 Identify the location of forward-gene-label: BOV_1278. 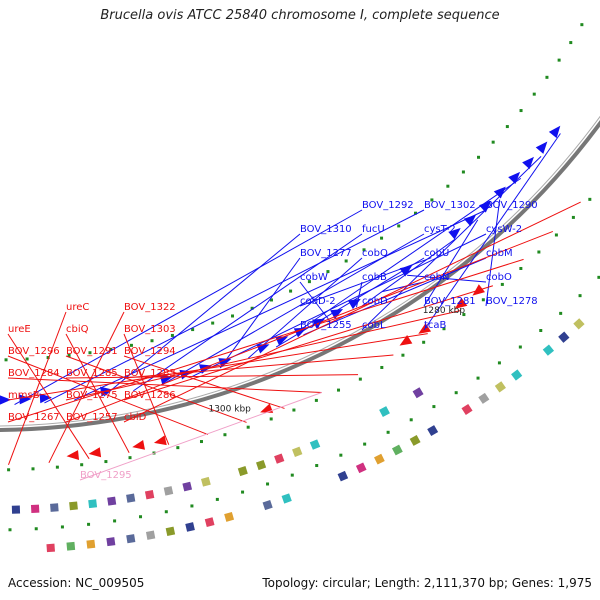
(512, 301).